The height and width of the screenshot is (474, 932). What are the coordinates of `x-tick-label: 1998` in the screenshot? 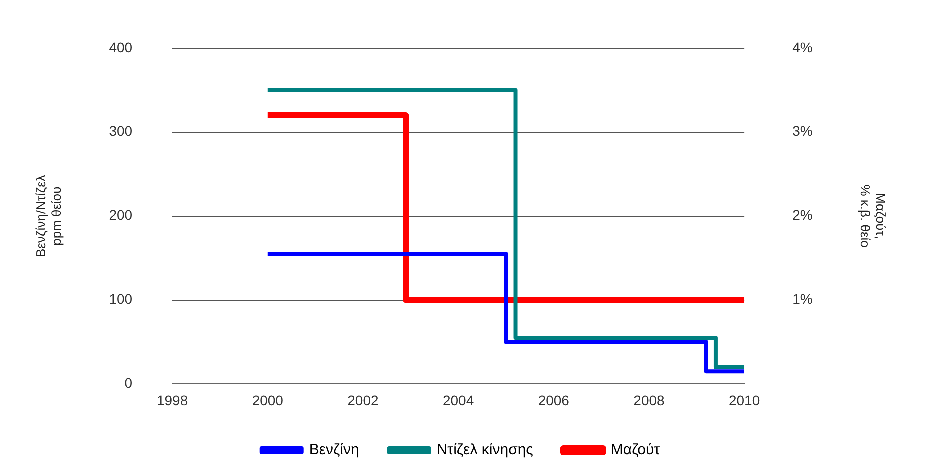 It's located at (172, 400).